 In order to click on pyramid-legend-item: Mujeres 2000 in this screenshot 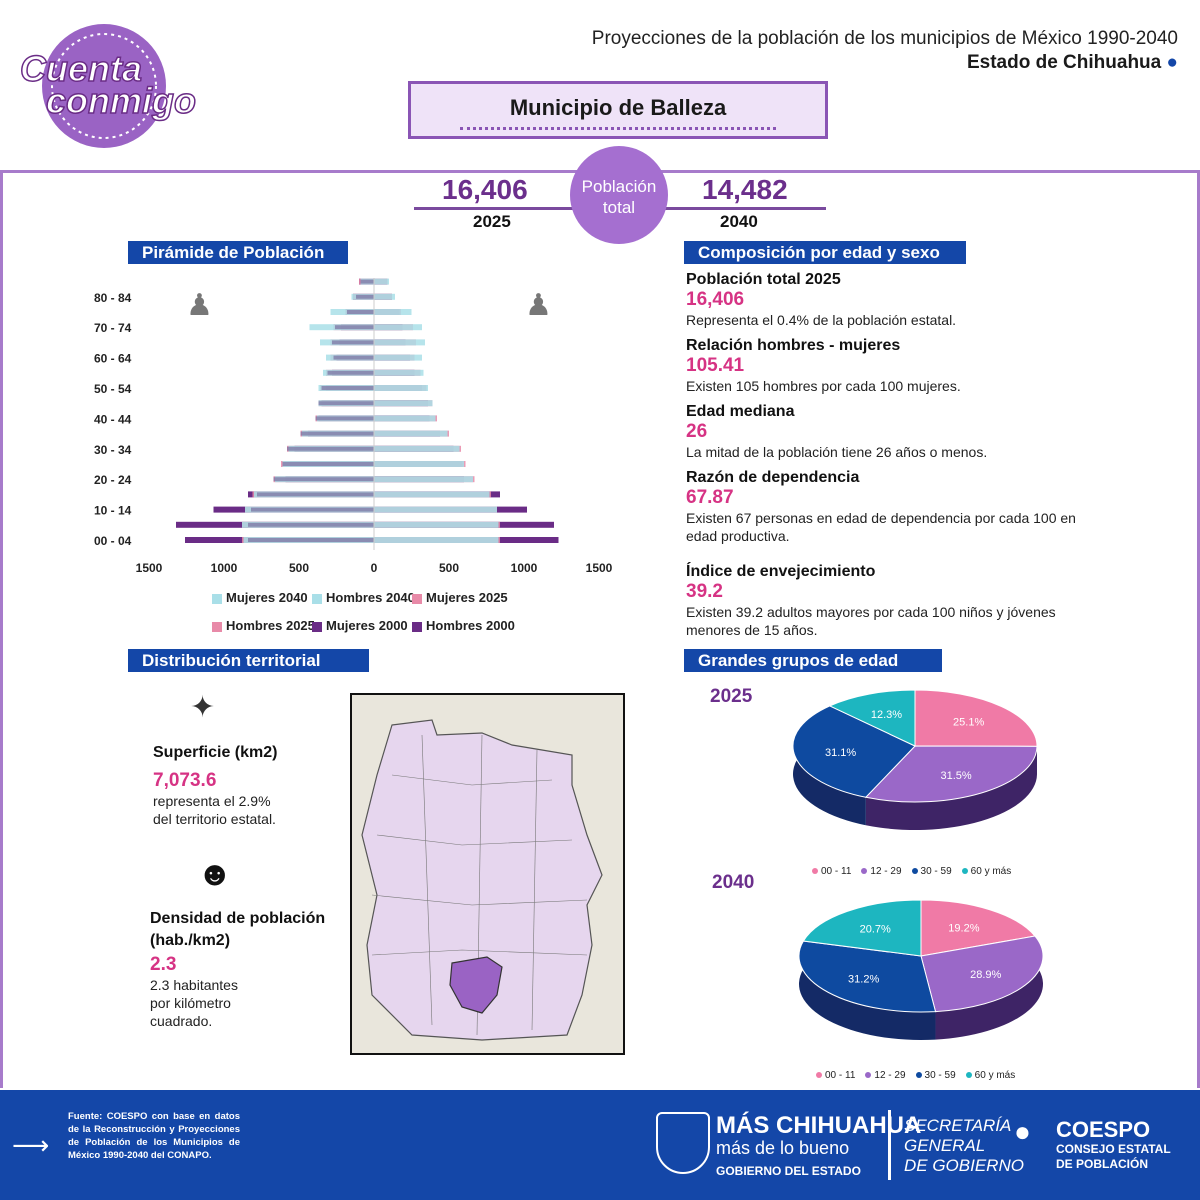, I will do `click(360, 625)`.